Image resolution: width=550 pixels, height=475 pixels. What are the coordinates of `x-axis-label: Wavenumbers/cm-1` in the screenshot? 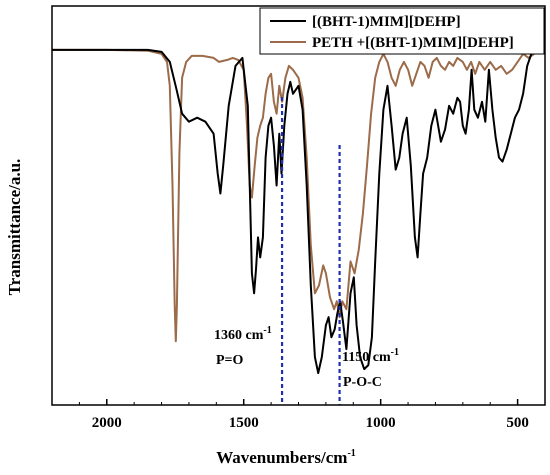 It's located at (286, 457).